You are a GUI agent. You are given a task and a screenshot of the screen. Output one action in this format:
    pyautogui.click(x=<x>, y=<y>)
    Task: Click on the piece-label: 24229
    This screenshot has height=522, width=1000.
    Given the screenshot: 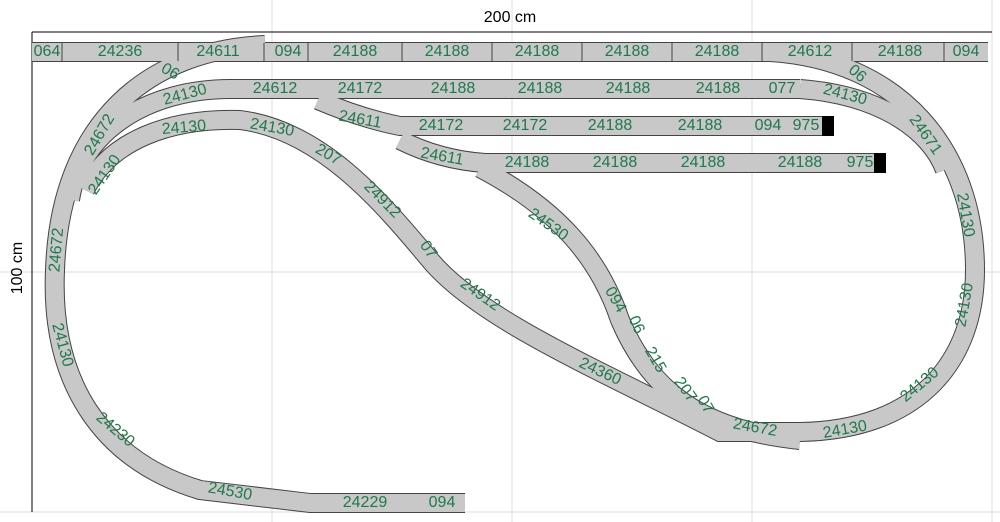 What is the action you would take?
    pyautogui.click(x=365, y=502)
    